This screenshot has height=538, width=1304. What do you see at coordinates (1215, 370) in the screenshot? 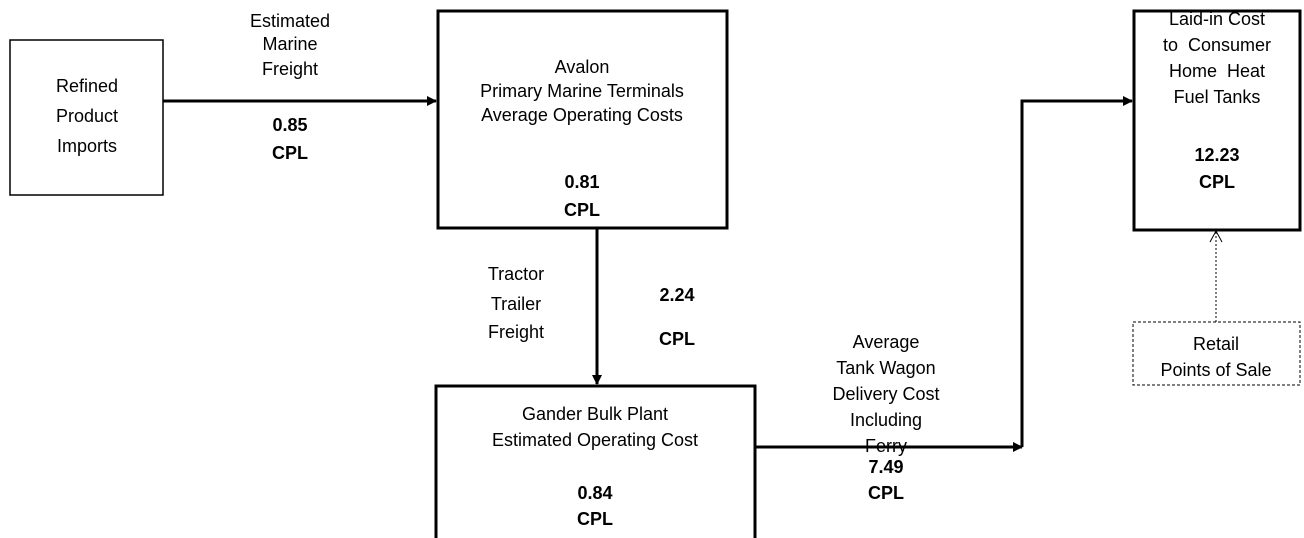
I see `node-label: Points of Sale` at bounding box center [1215, 370].